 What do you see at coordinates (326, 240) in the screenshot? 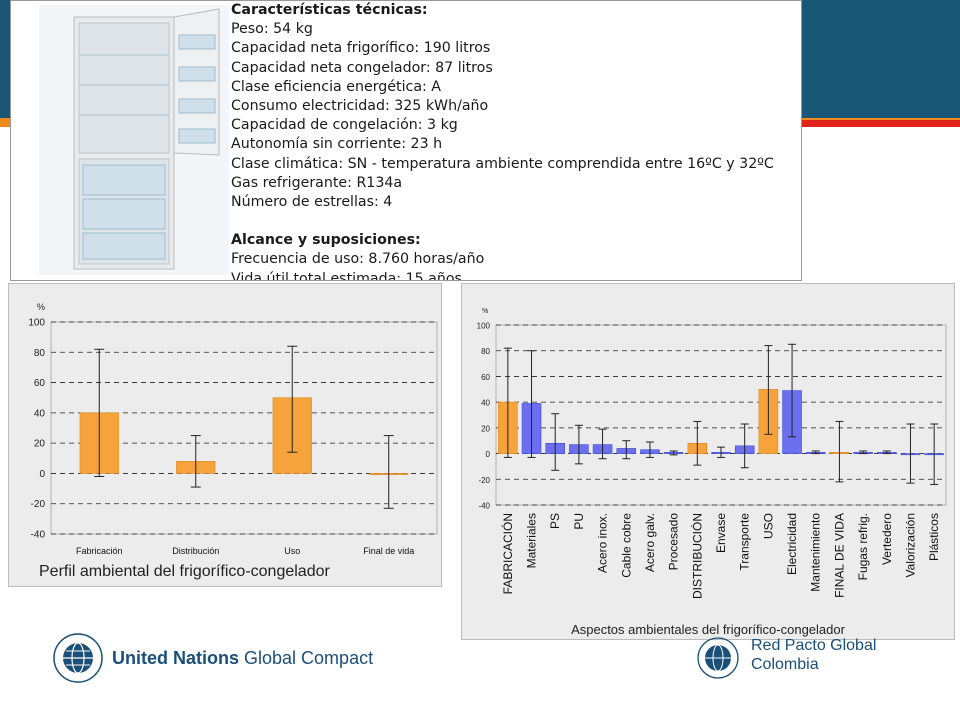
I see `specs-heading-scope: Alcance y suposiciones:` at bounding box center [326, 240].